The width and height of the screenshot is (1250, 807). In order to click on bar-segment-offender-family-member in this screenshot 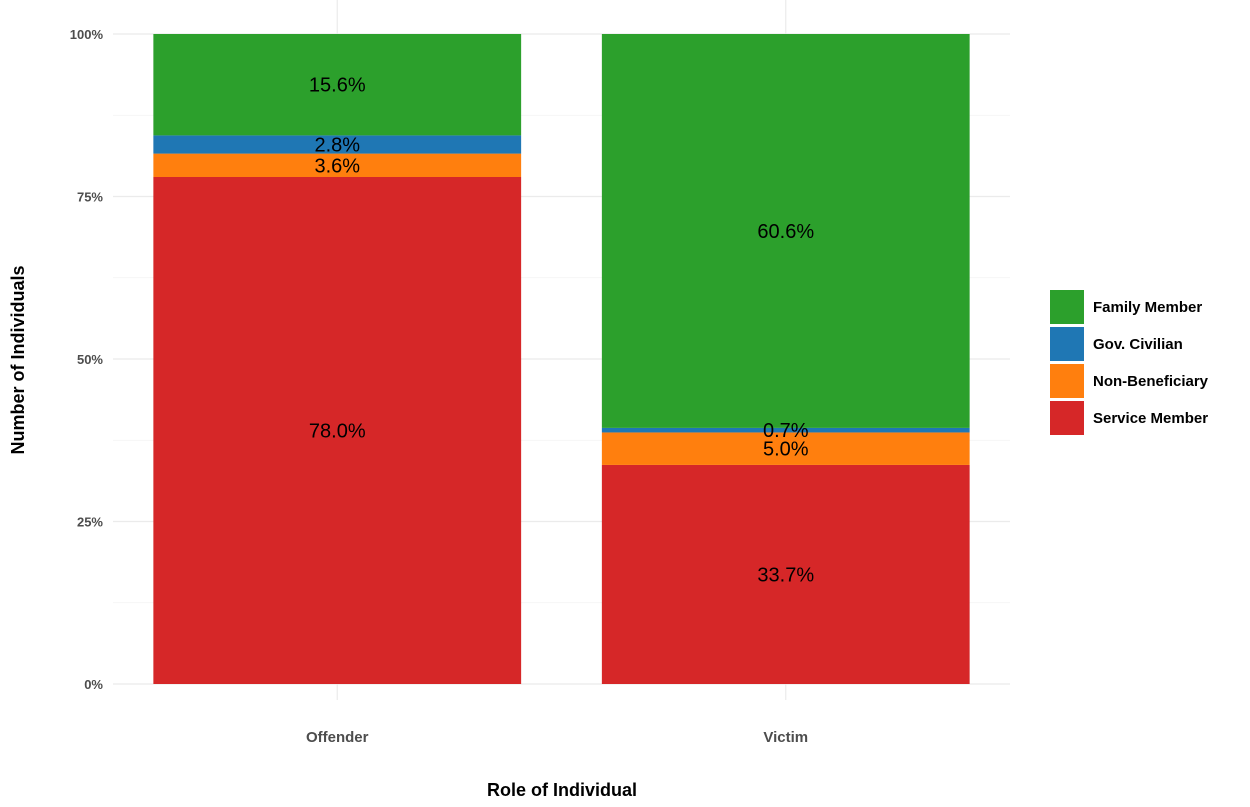, I will do `click(337, 85)`.